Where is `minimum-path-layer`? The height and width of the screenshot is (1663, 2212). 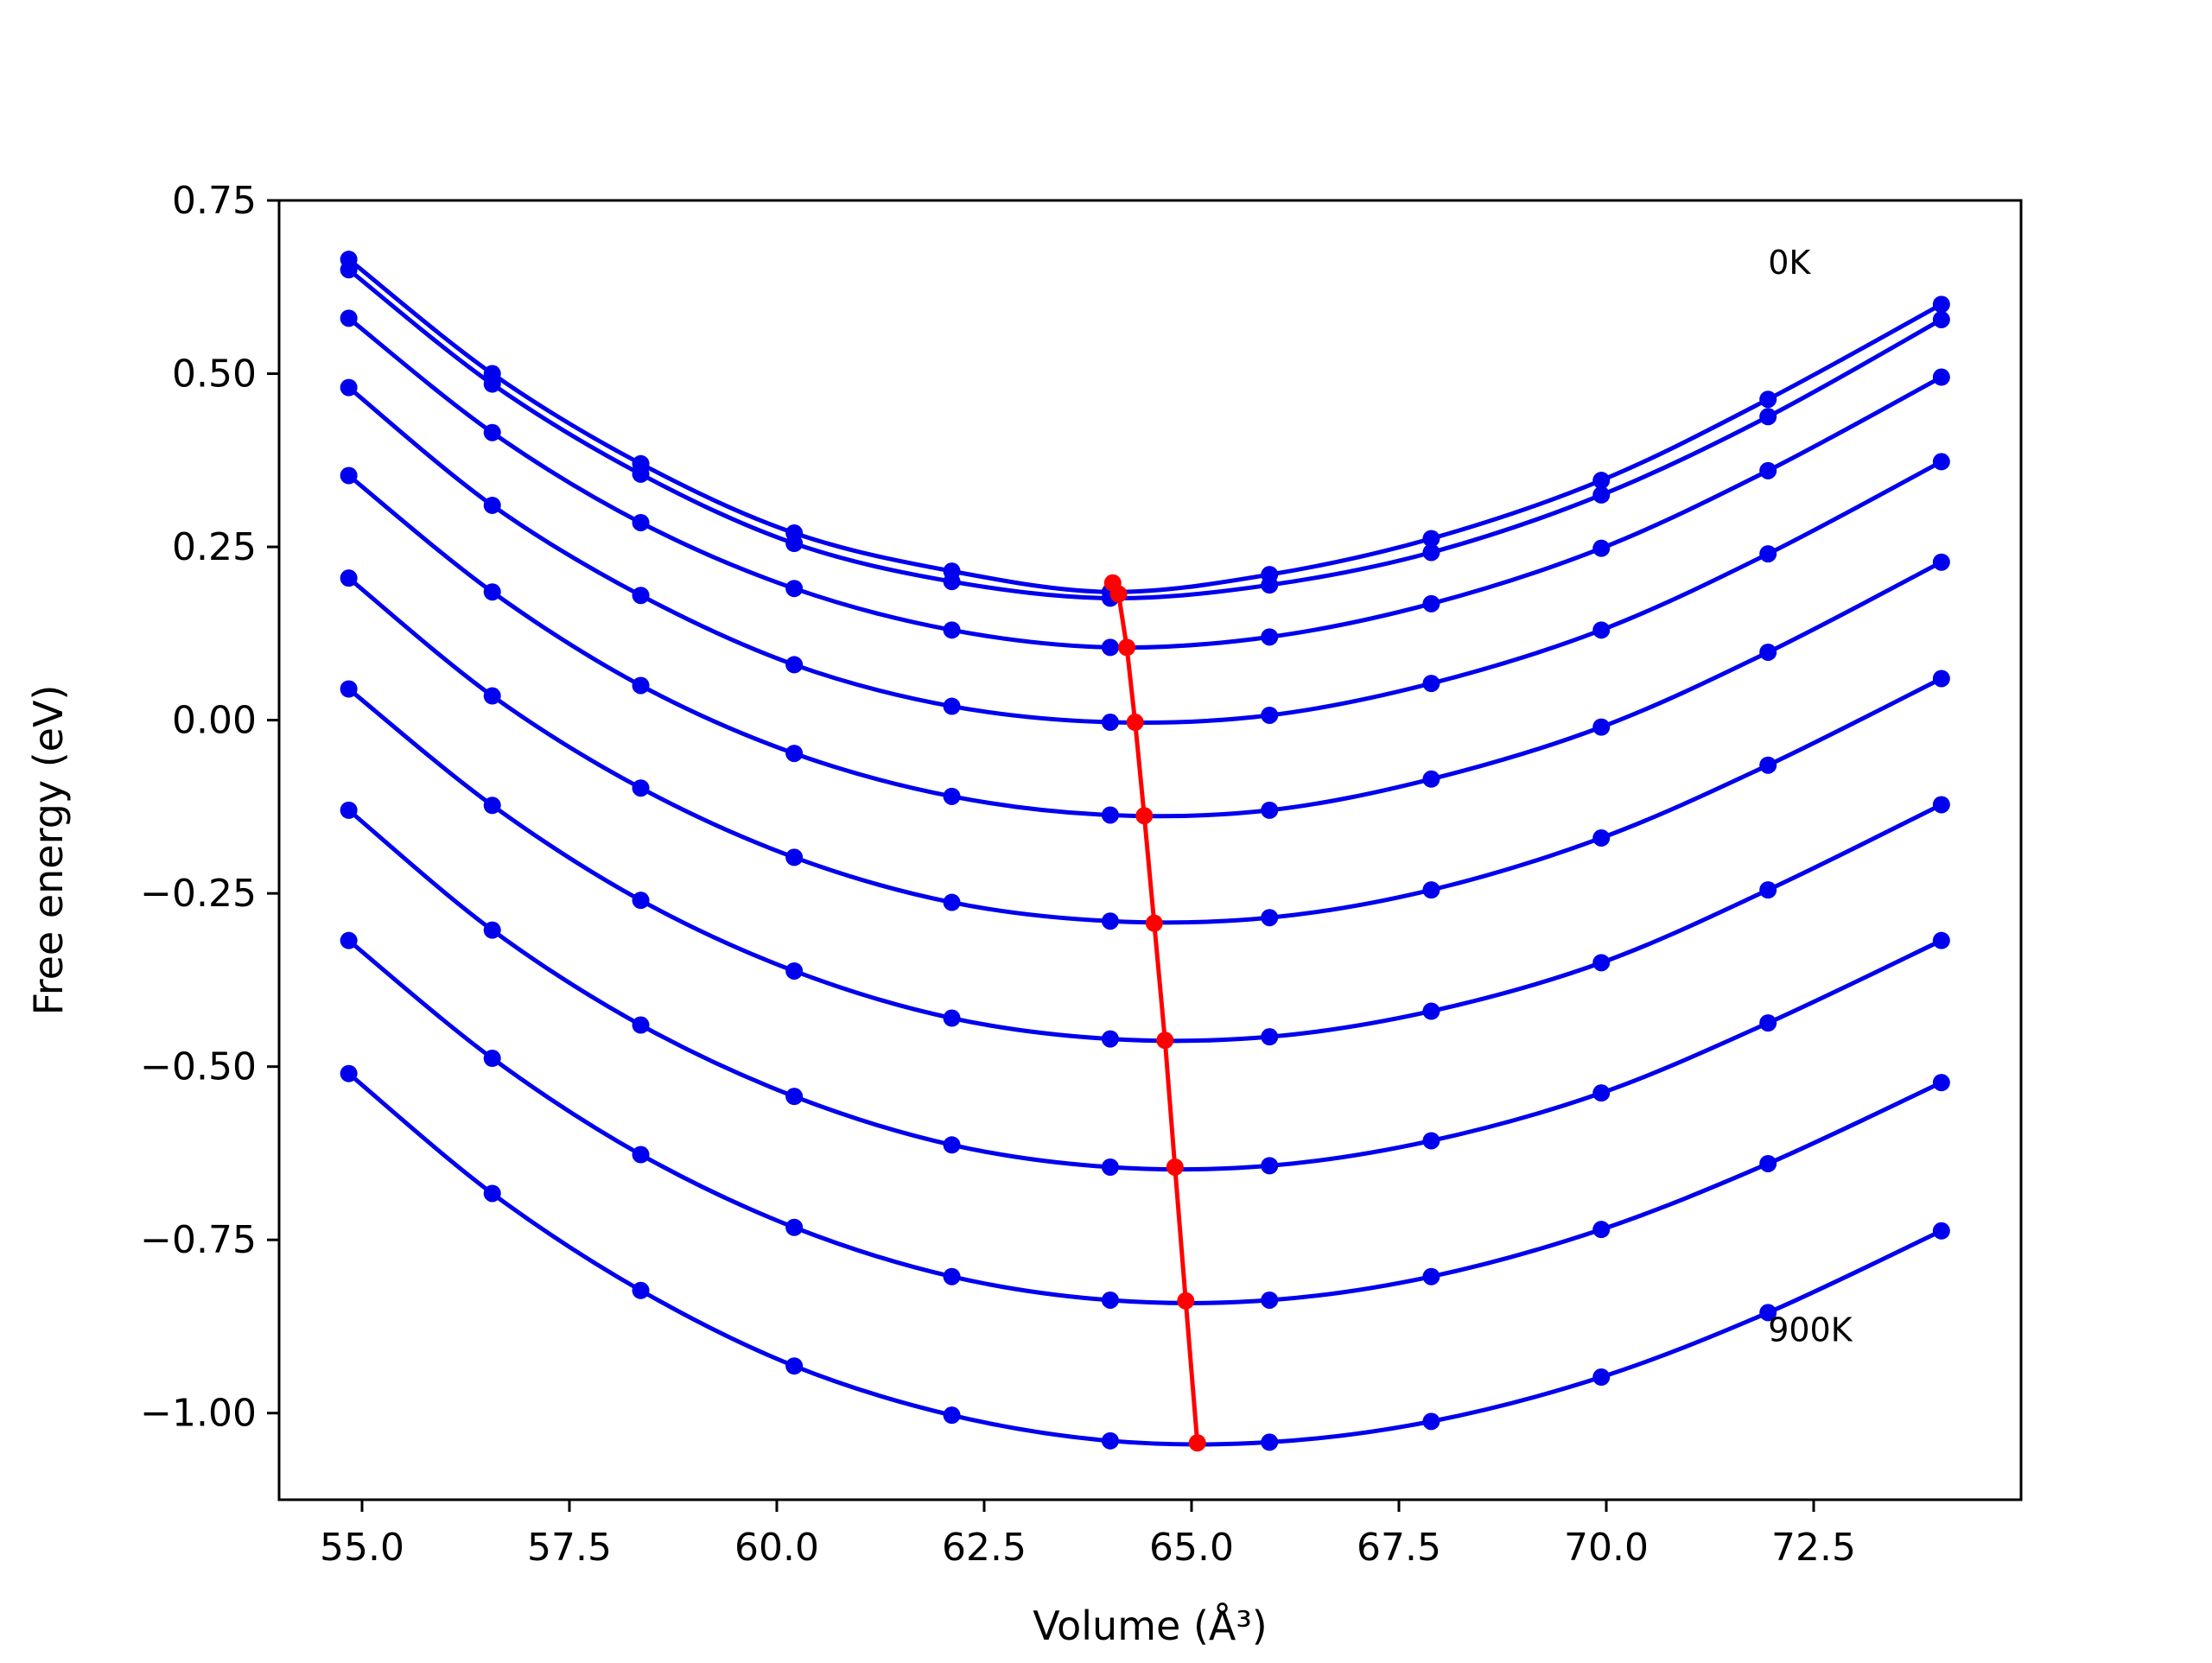
minimum-path-layer is located at coordinates (1154, 1013).